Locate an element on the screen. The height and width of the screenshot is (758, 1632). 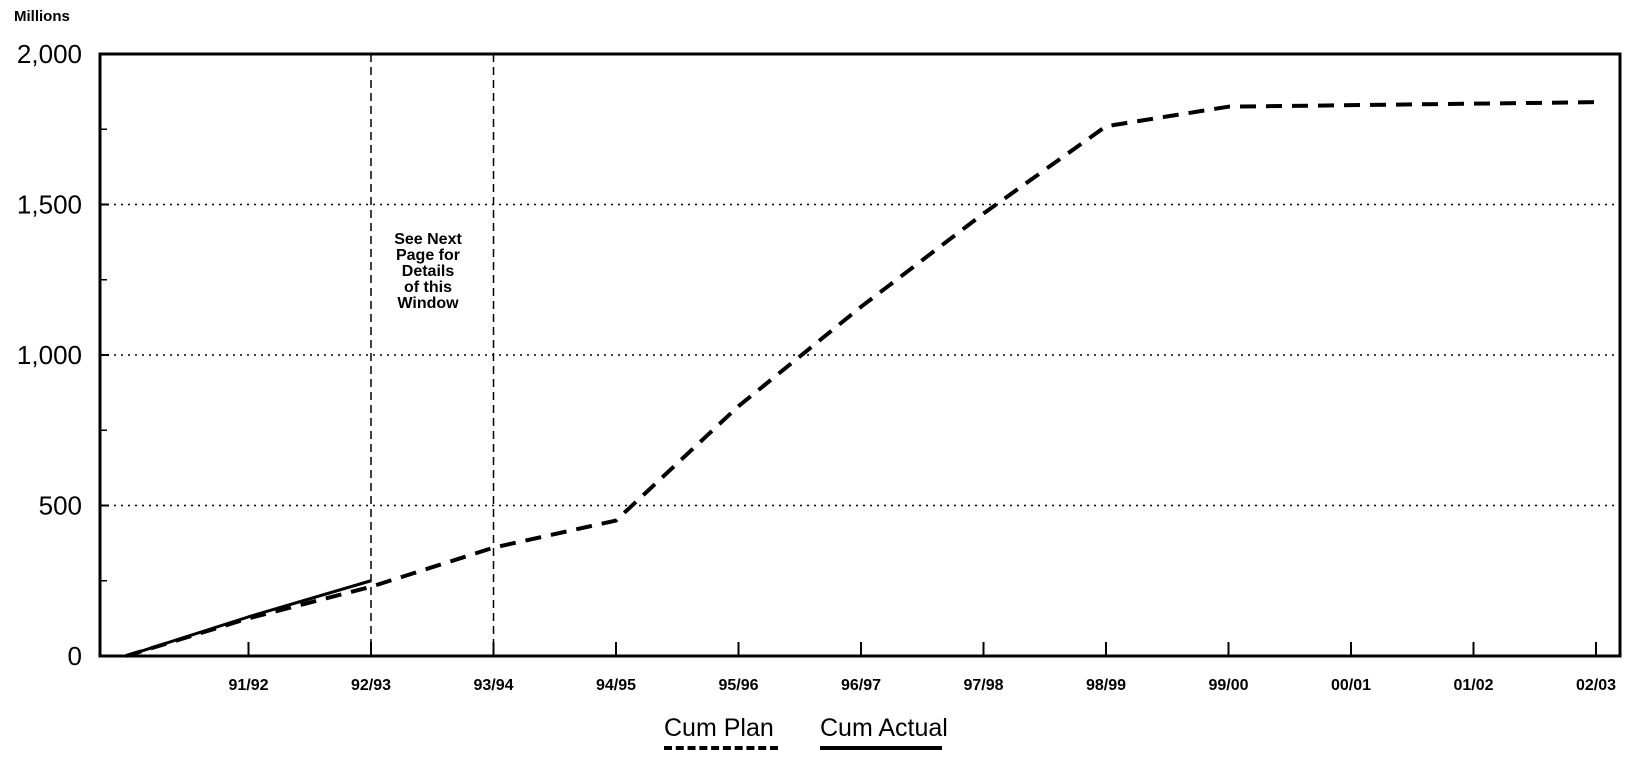
x-tick-label: 93/94 is located at coordinates (493, 685).